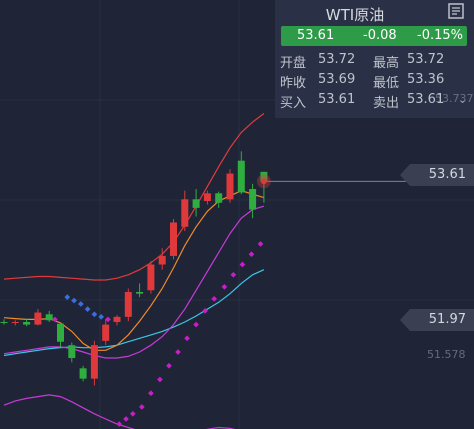 This screenshot has width=474, height=429. I want to click on bid-ask-row: 买入 53.61 卖出 53.61, so click(375, 101).